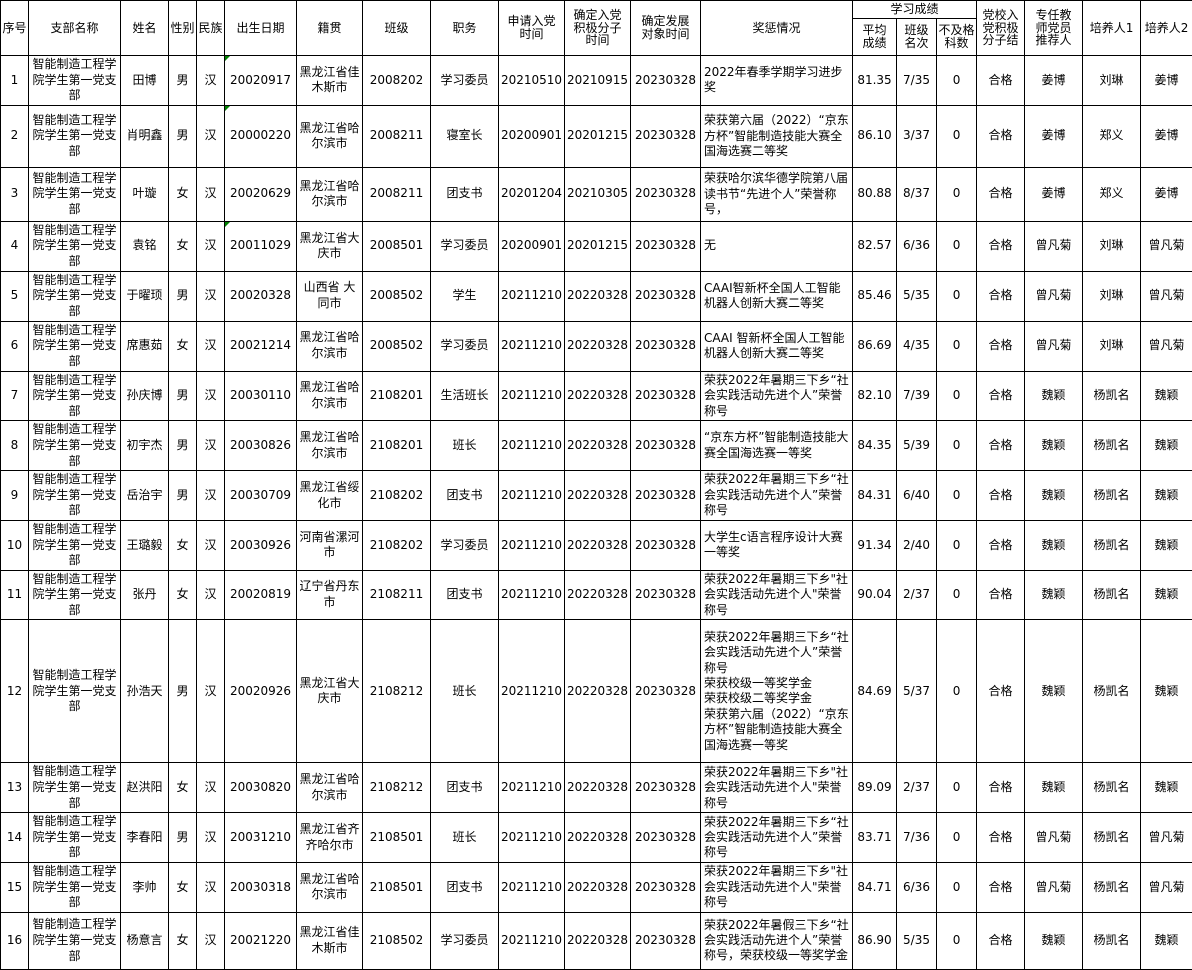  Describe the element at coordinates (330, 838) in the screenshot. I see `cell-native_place: 黑龙江省齐齐哈尔市` at that location.